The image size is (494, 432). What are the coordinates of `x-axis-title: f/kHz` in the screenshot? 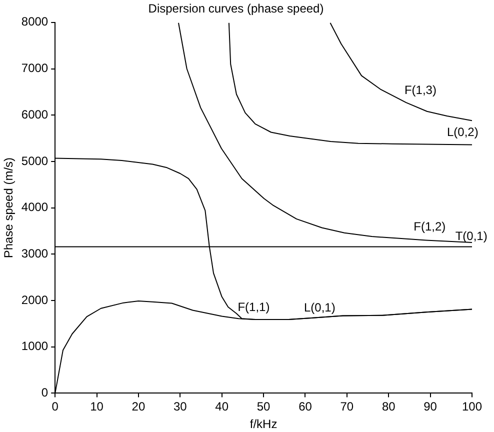 It's located at (264, 424).